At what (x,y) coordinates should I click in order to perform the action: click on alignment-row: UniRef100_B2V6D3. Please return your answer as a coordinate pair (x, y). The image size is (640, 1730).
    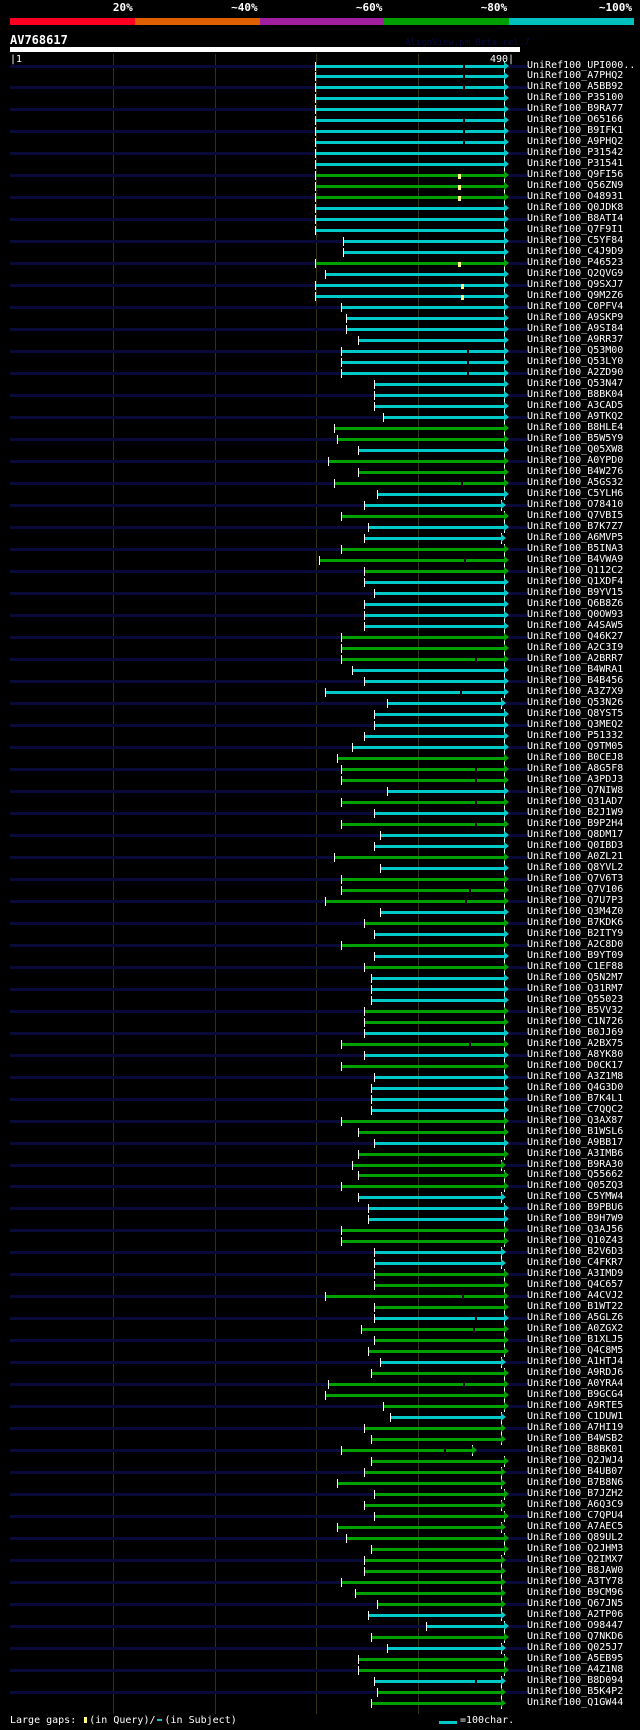
    Looking at the image, I should click on (320, 1252).